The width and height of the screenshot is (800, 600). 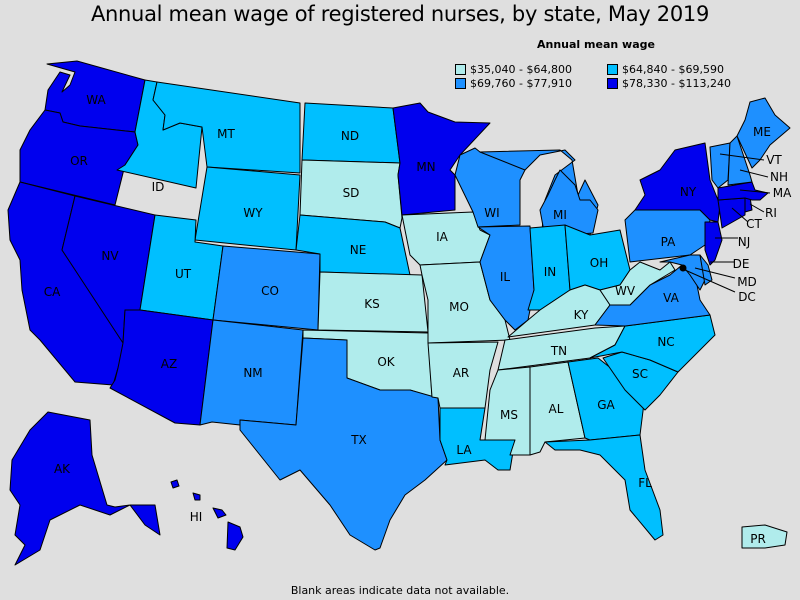 I want to click on label-in: IN, so click(x=550, y=272).